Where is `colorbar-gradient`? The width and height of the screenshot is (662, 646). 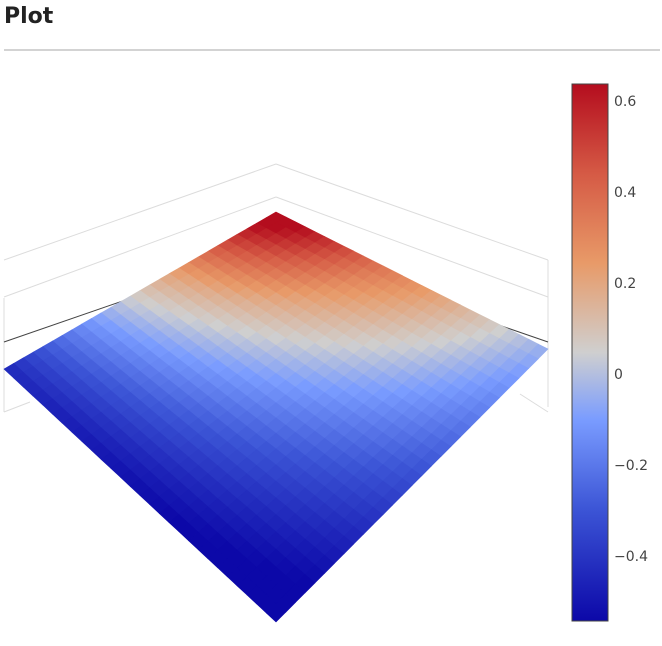 colorbar-gradient is located at coordinates (590, 352).